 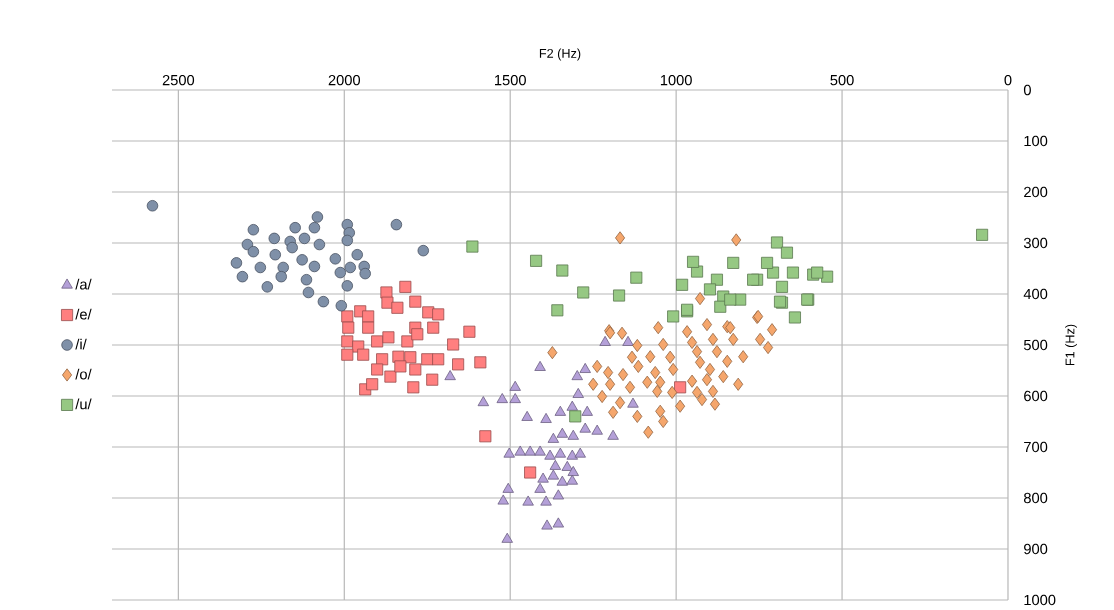 What do you see at coordinates (1036, 549) in the screenshot?
I see `y-tick-label: 900` at bounding box center [1036, 549].